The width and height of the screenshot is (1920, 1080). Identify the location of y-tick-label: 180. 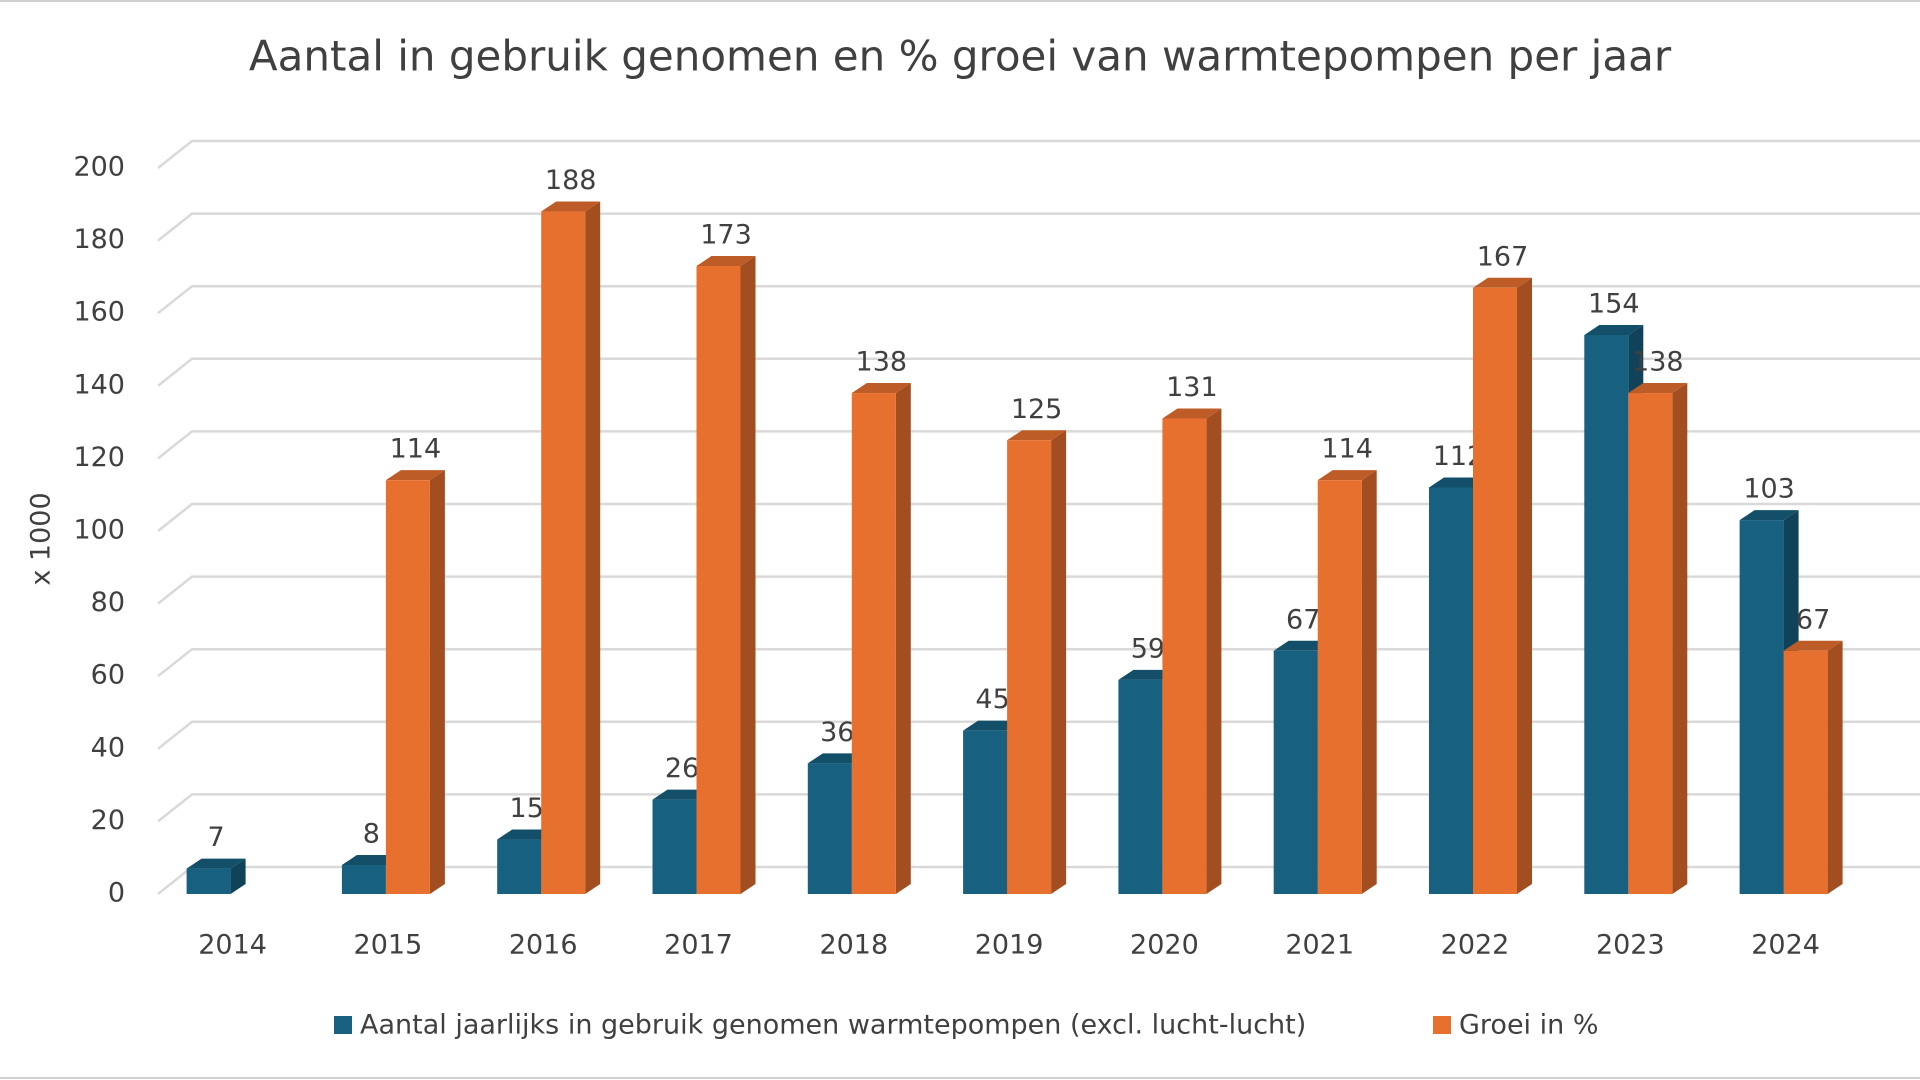
(99, 239).